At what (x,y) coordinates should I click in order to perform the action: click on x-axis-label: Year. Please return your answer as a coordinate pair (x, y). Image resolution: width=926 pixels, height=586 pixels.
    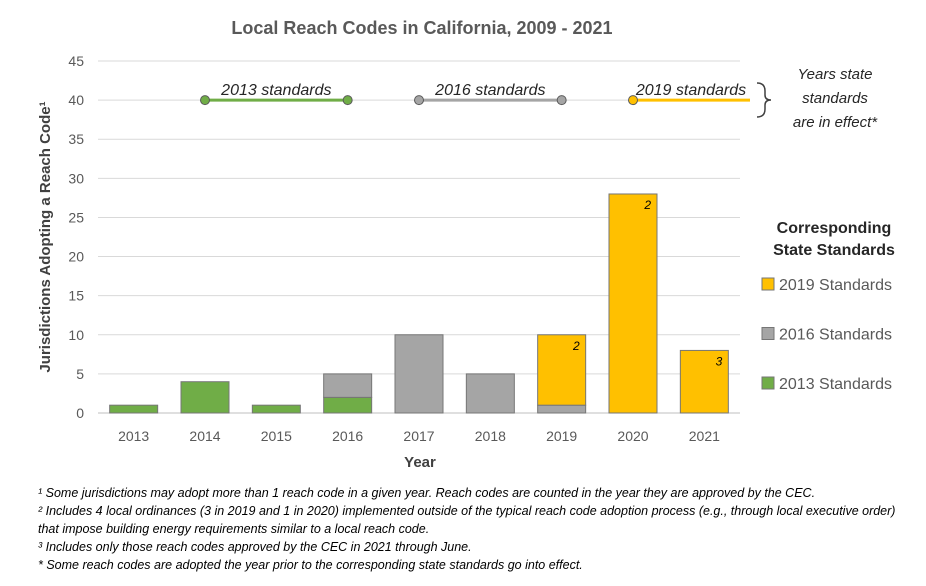
    Looking at the image, I should click on (420, 462).